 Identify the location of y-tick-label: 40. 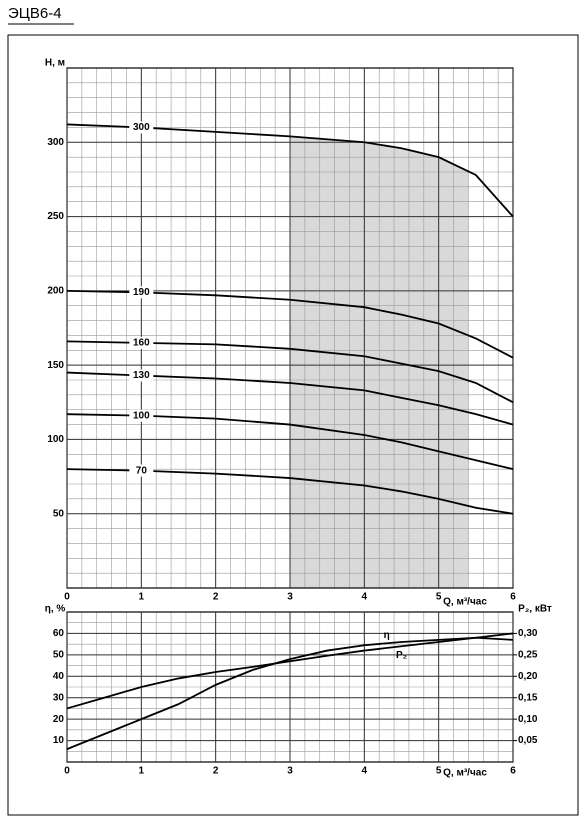
(59, 676).